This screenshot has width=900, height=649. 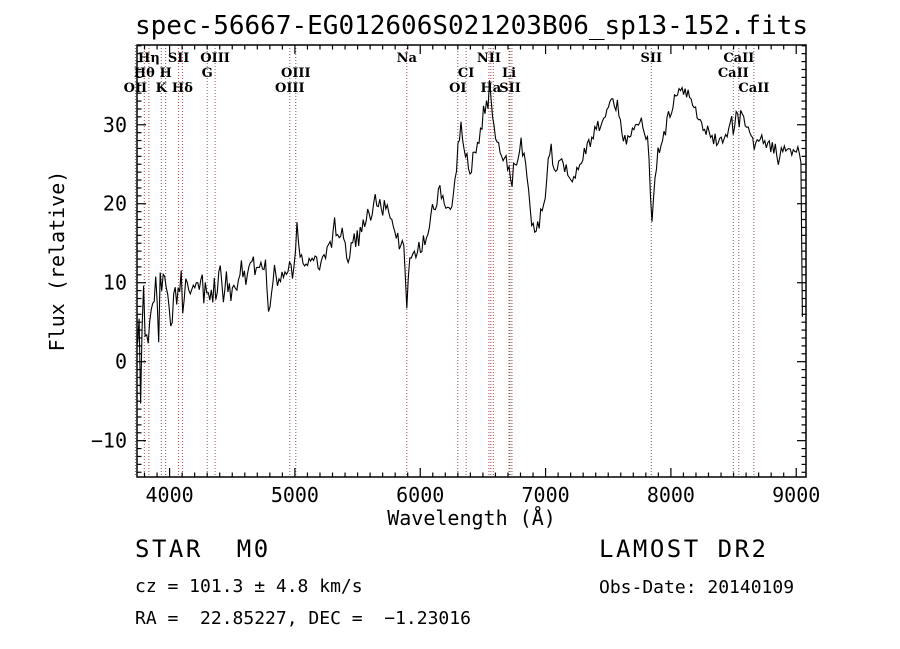 I want to click on survey-label: LAMOST DR2, so click(x=684, y=549).